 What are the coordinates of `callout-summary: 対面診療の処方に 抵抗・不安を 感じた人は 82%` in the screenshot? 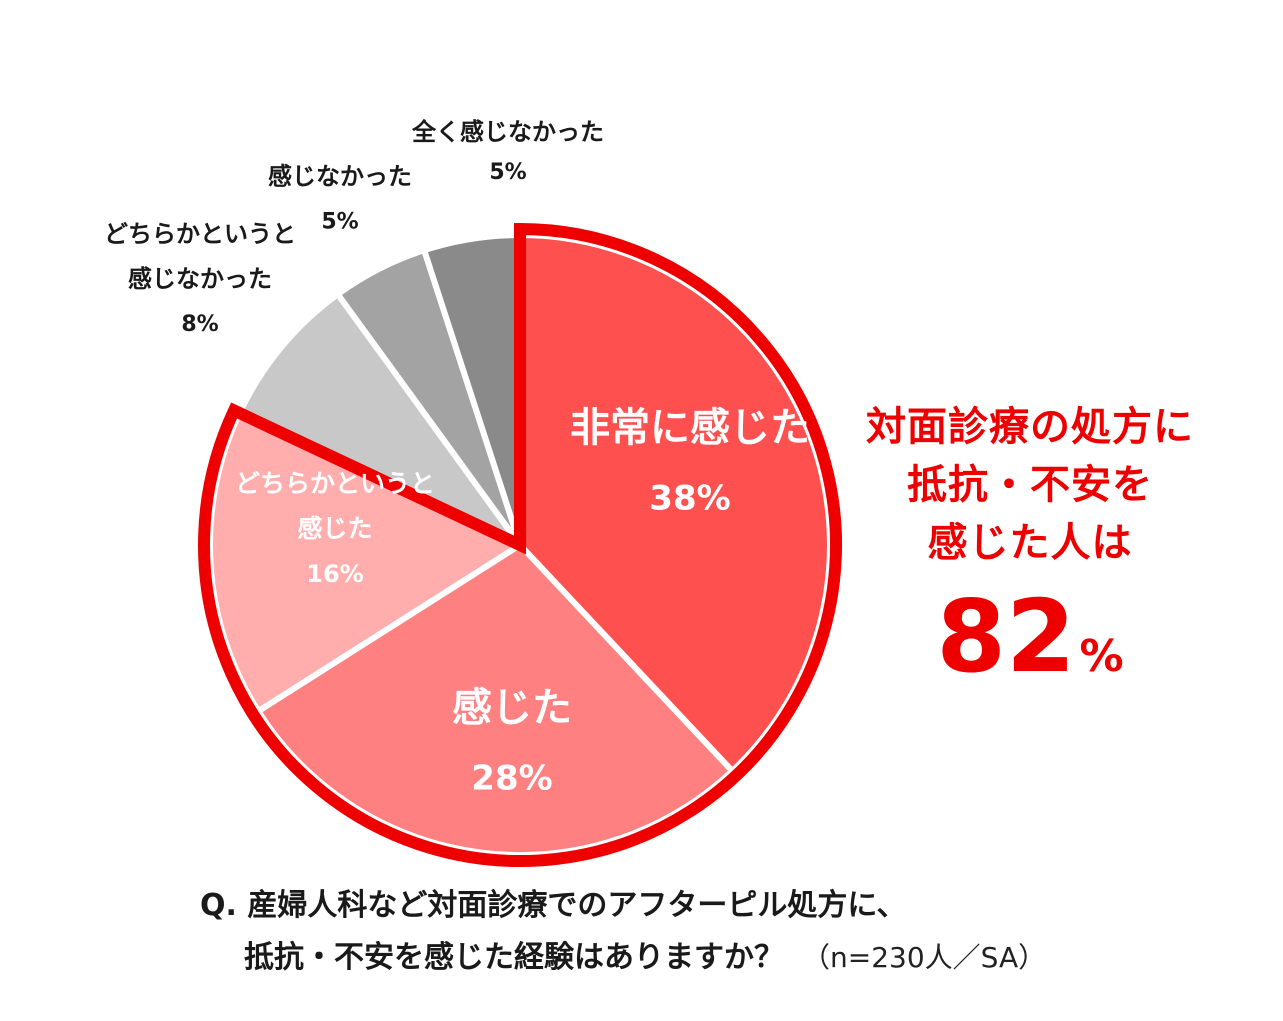 It's located at (1030, 559).